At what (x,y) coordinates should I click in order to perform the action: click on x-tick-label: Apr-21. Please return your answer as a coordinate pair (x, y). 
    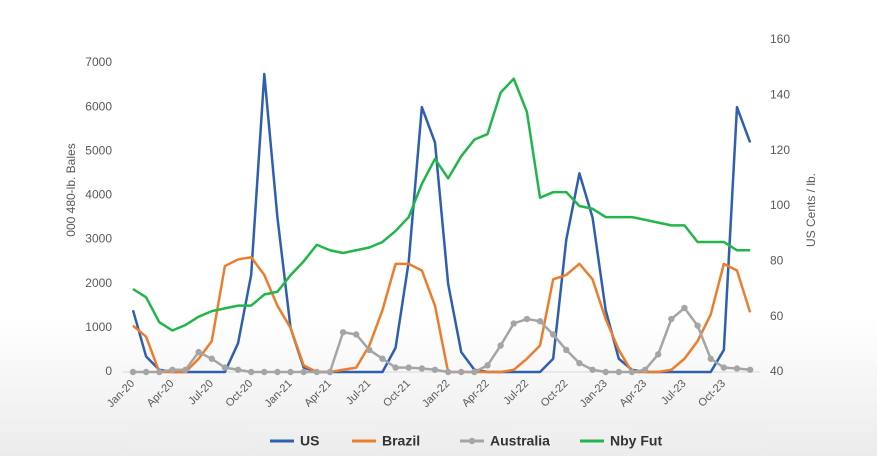
    Looking at the image, I should click on (318, 394).